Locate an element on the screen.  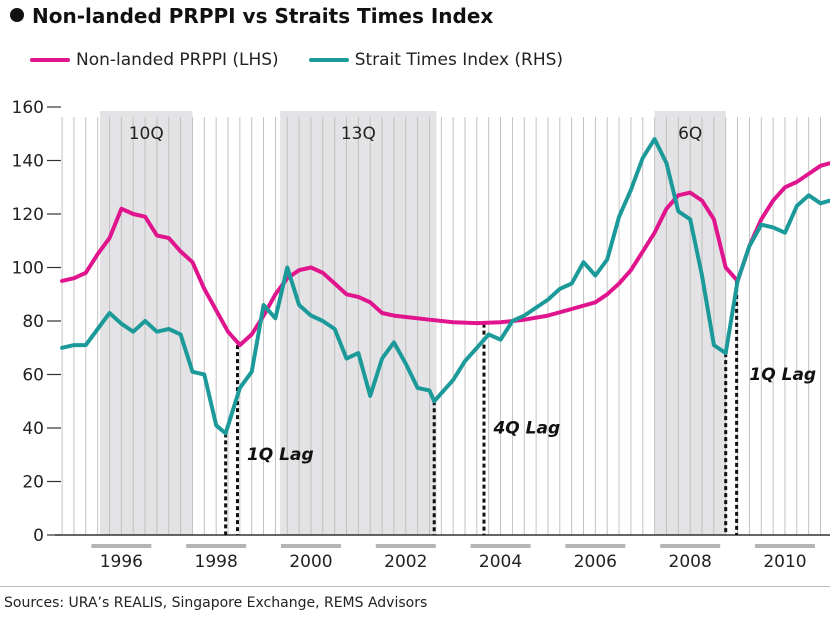
legend-item-prppi: Non-landed PRPPI (LHS) is located at coordinates (154, 60).